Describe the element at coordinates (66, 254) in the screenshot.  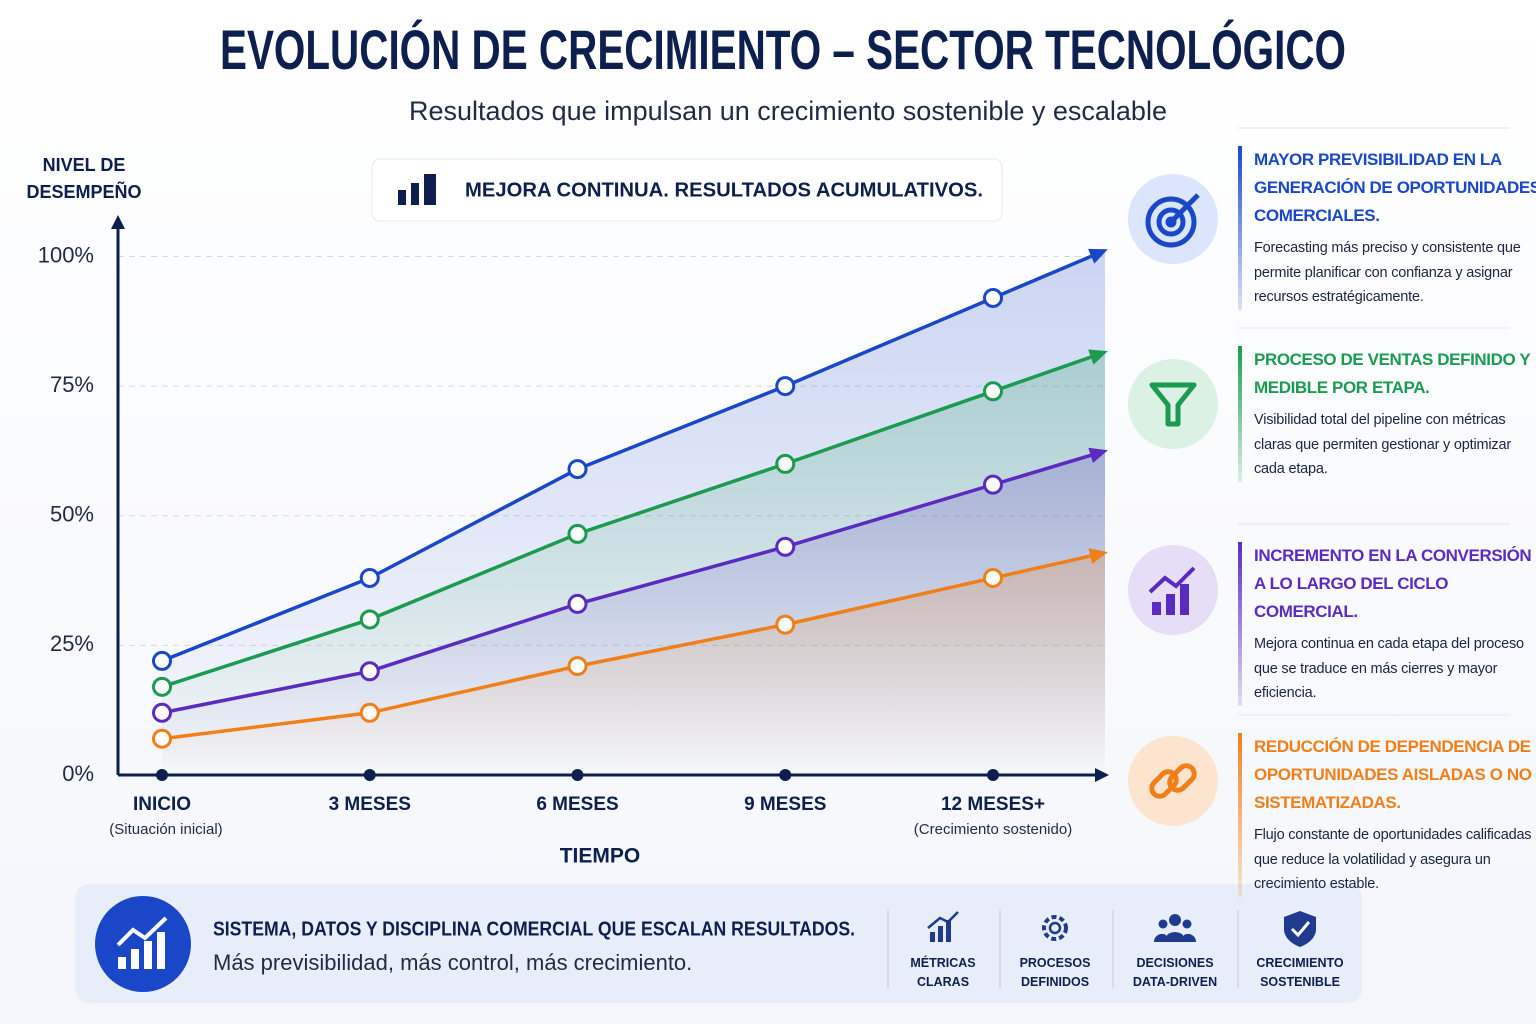
I see `y-tick-label: 100%` at that location.